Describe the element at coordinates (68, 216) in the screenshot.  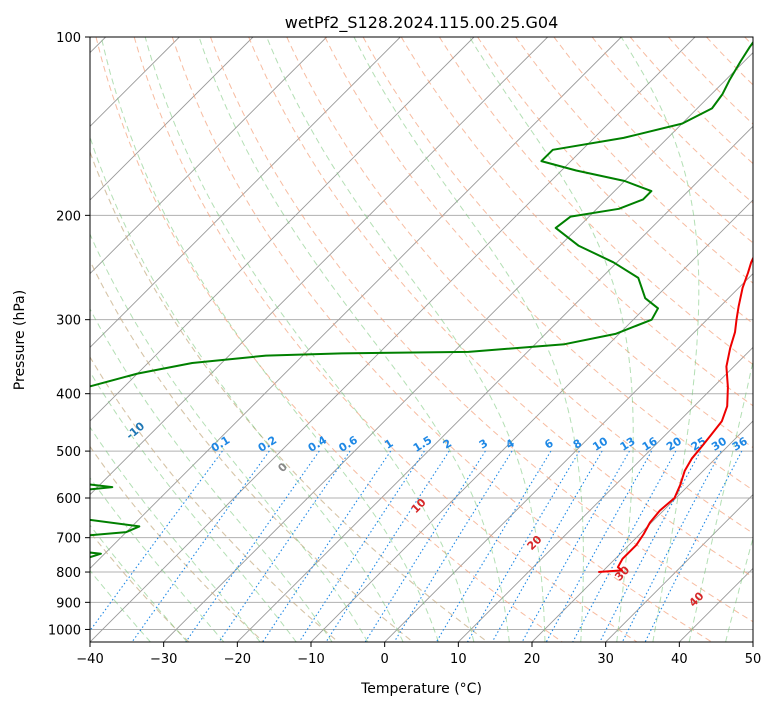
I see `y-tick-label: 200` at that location.